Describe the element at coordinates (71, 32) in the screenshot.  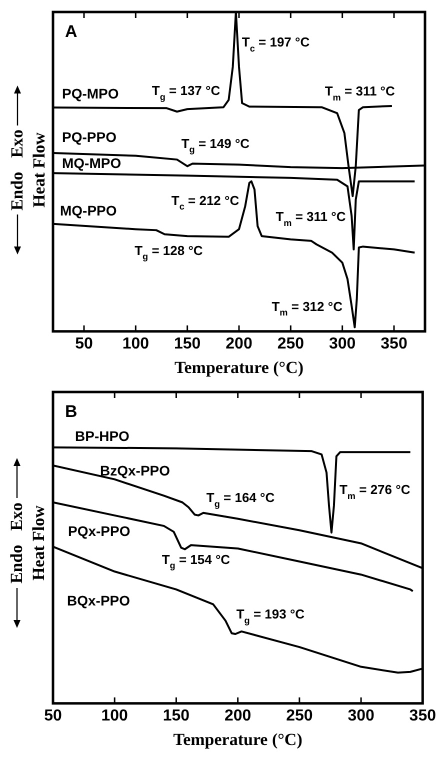
I see `text: A` at that location.